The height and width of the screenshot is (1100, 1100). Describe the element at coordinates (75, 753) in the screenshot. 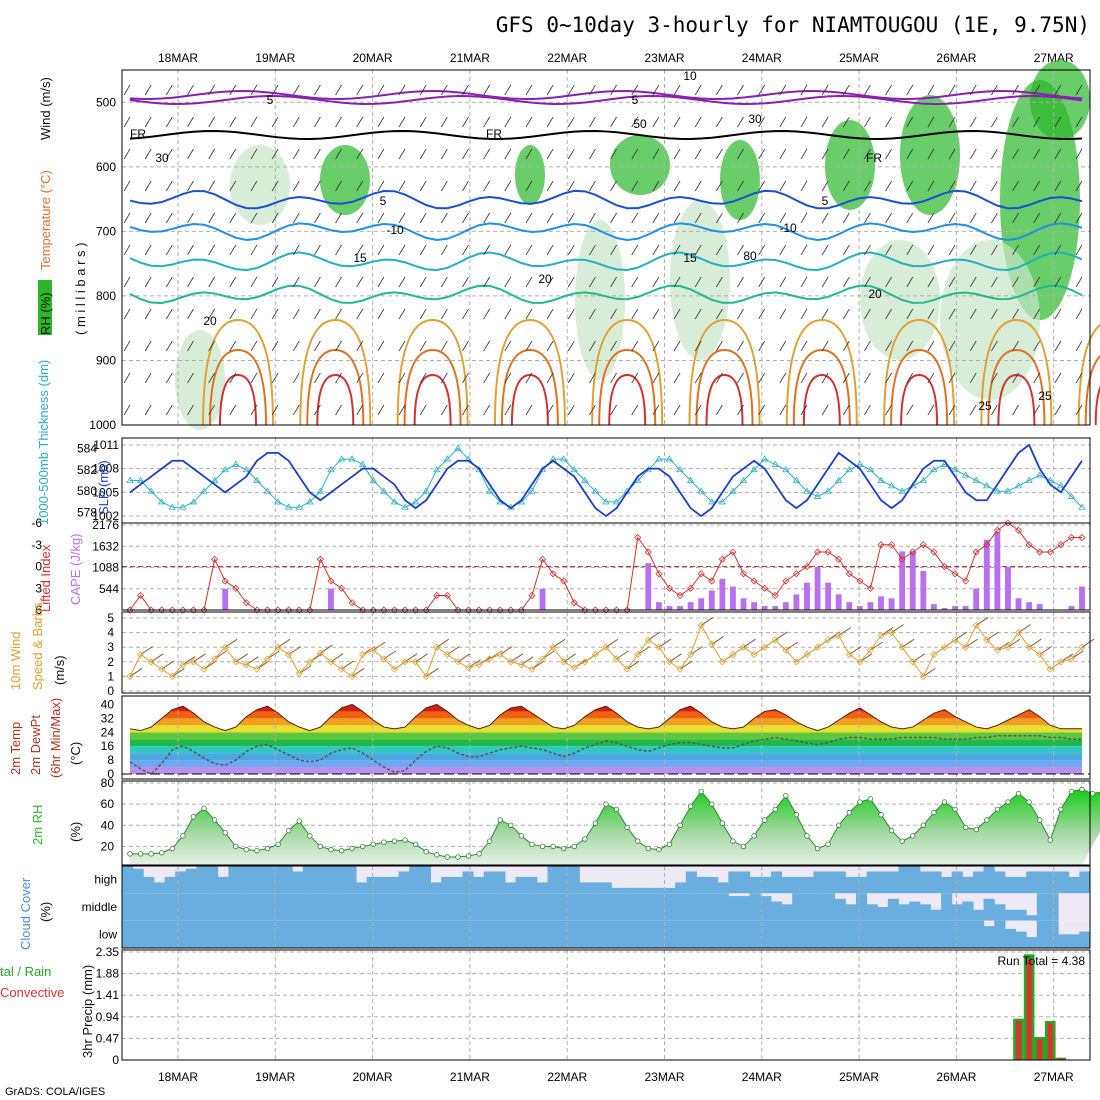

I see `temp-unit-label: (°C)` at that location.